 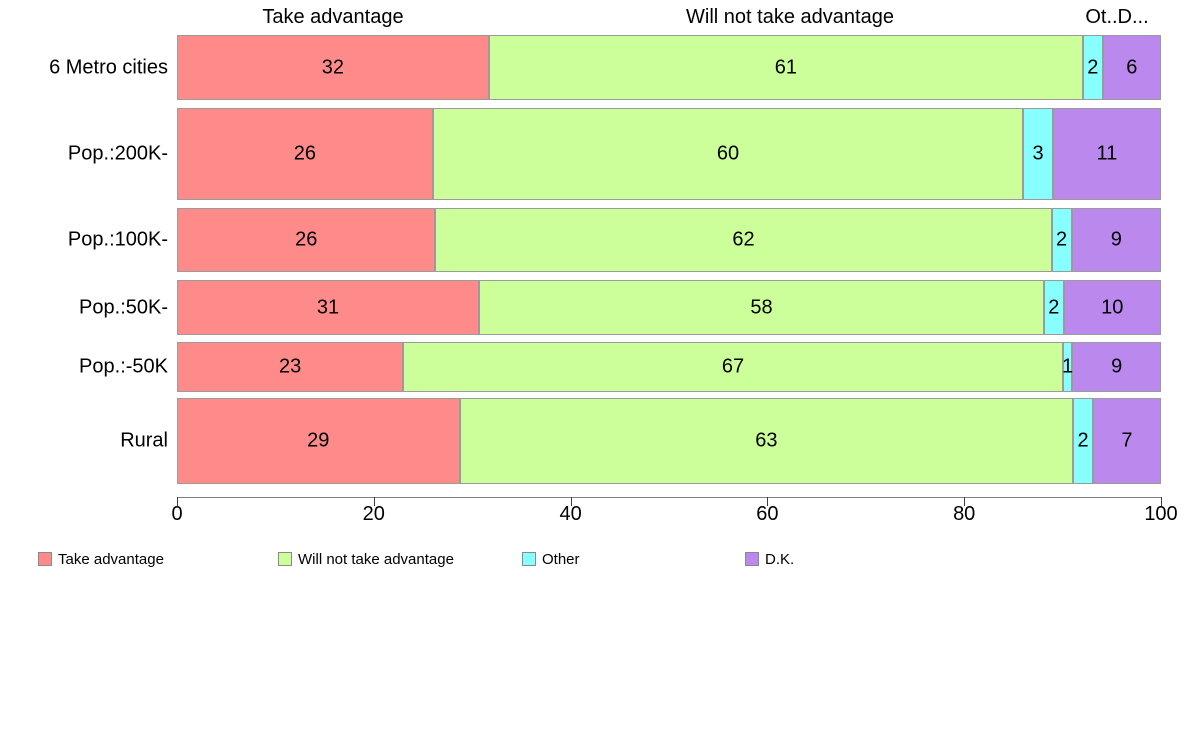 I want to click on segment-value: 10, so click(x=1112, y=307).